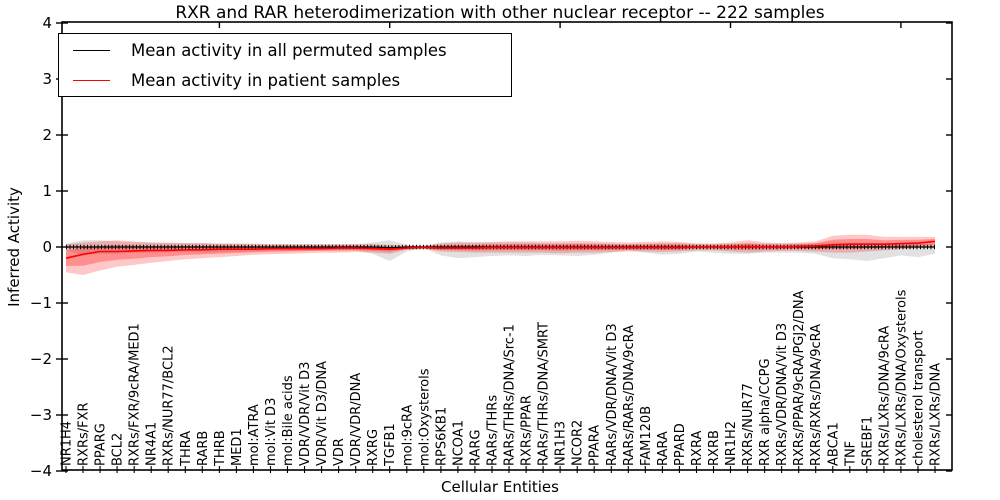 The height and width of the screenshot is (500, 1000). Describe the element at coordinates (41, 471) in the screenshot. I see `y-tick-label: −4` at that location.